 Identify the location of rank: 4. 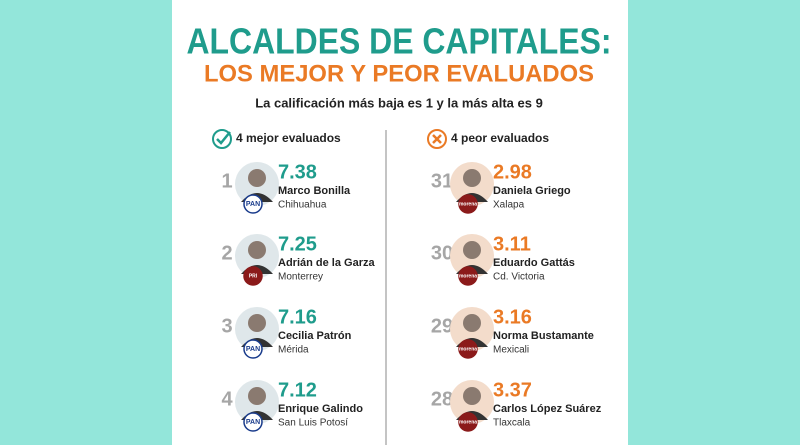
(227, 399).